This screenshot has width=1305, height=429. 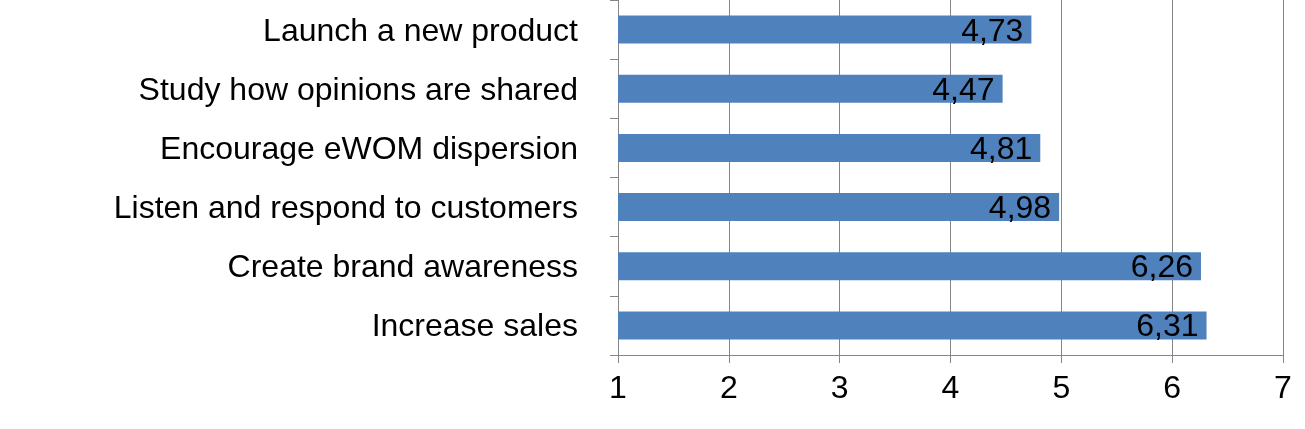 I want to click on x-tick-label: 5, so click(x=1061, y=387).